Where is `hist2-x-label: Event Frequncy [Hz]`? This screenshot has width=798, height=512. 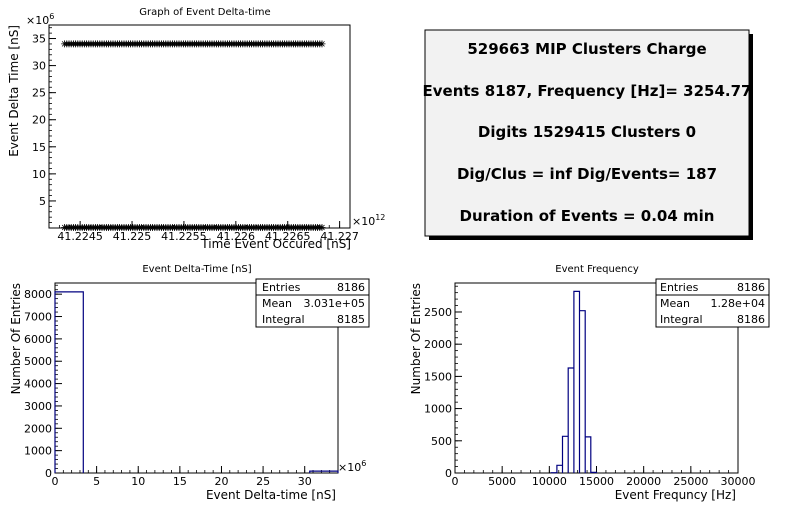
hist2-x-label: Event Frequncy [Hz] is located at coordinates (675, 495).